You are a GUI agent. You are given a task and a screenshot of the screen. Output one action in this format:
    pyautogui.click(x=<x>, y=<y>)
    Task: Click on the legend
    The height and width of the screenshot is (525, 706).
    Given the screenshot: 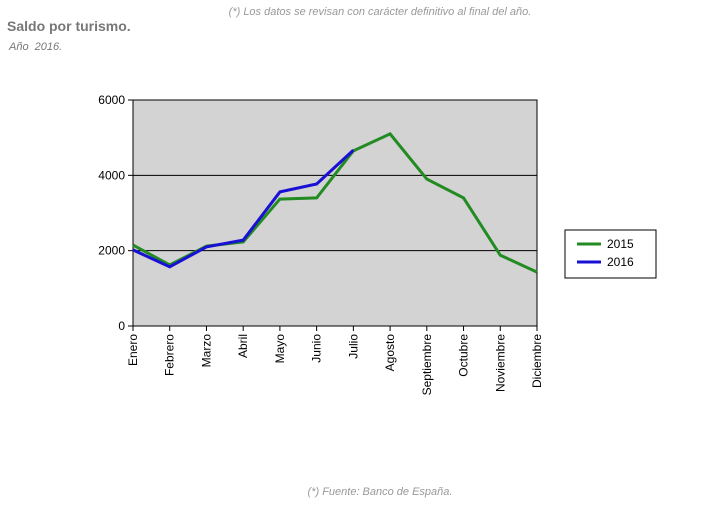 What is the action you would take?
    pyautogui.click(x=610, y=254)
    